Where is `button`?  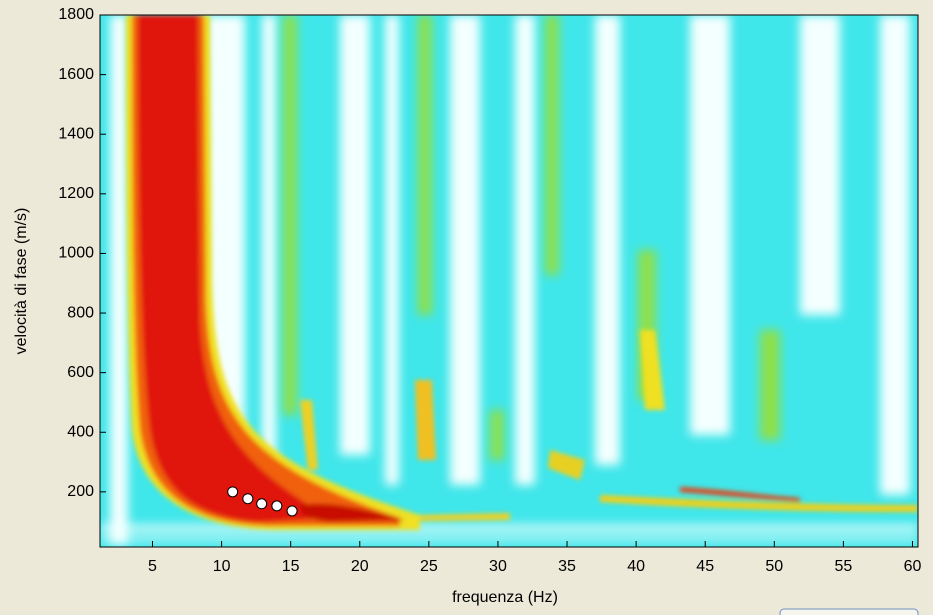
button is located at coordinates (849, 611).